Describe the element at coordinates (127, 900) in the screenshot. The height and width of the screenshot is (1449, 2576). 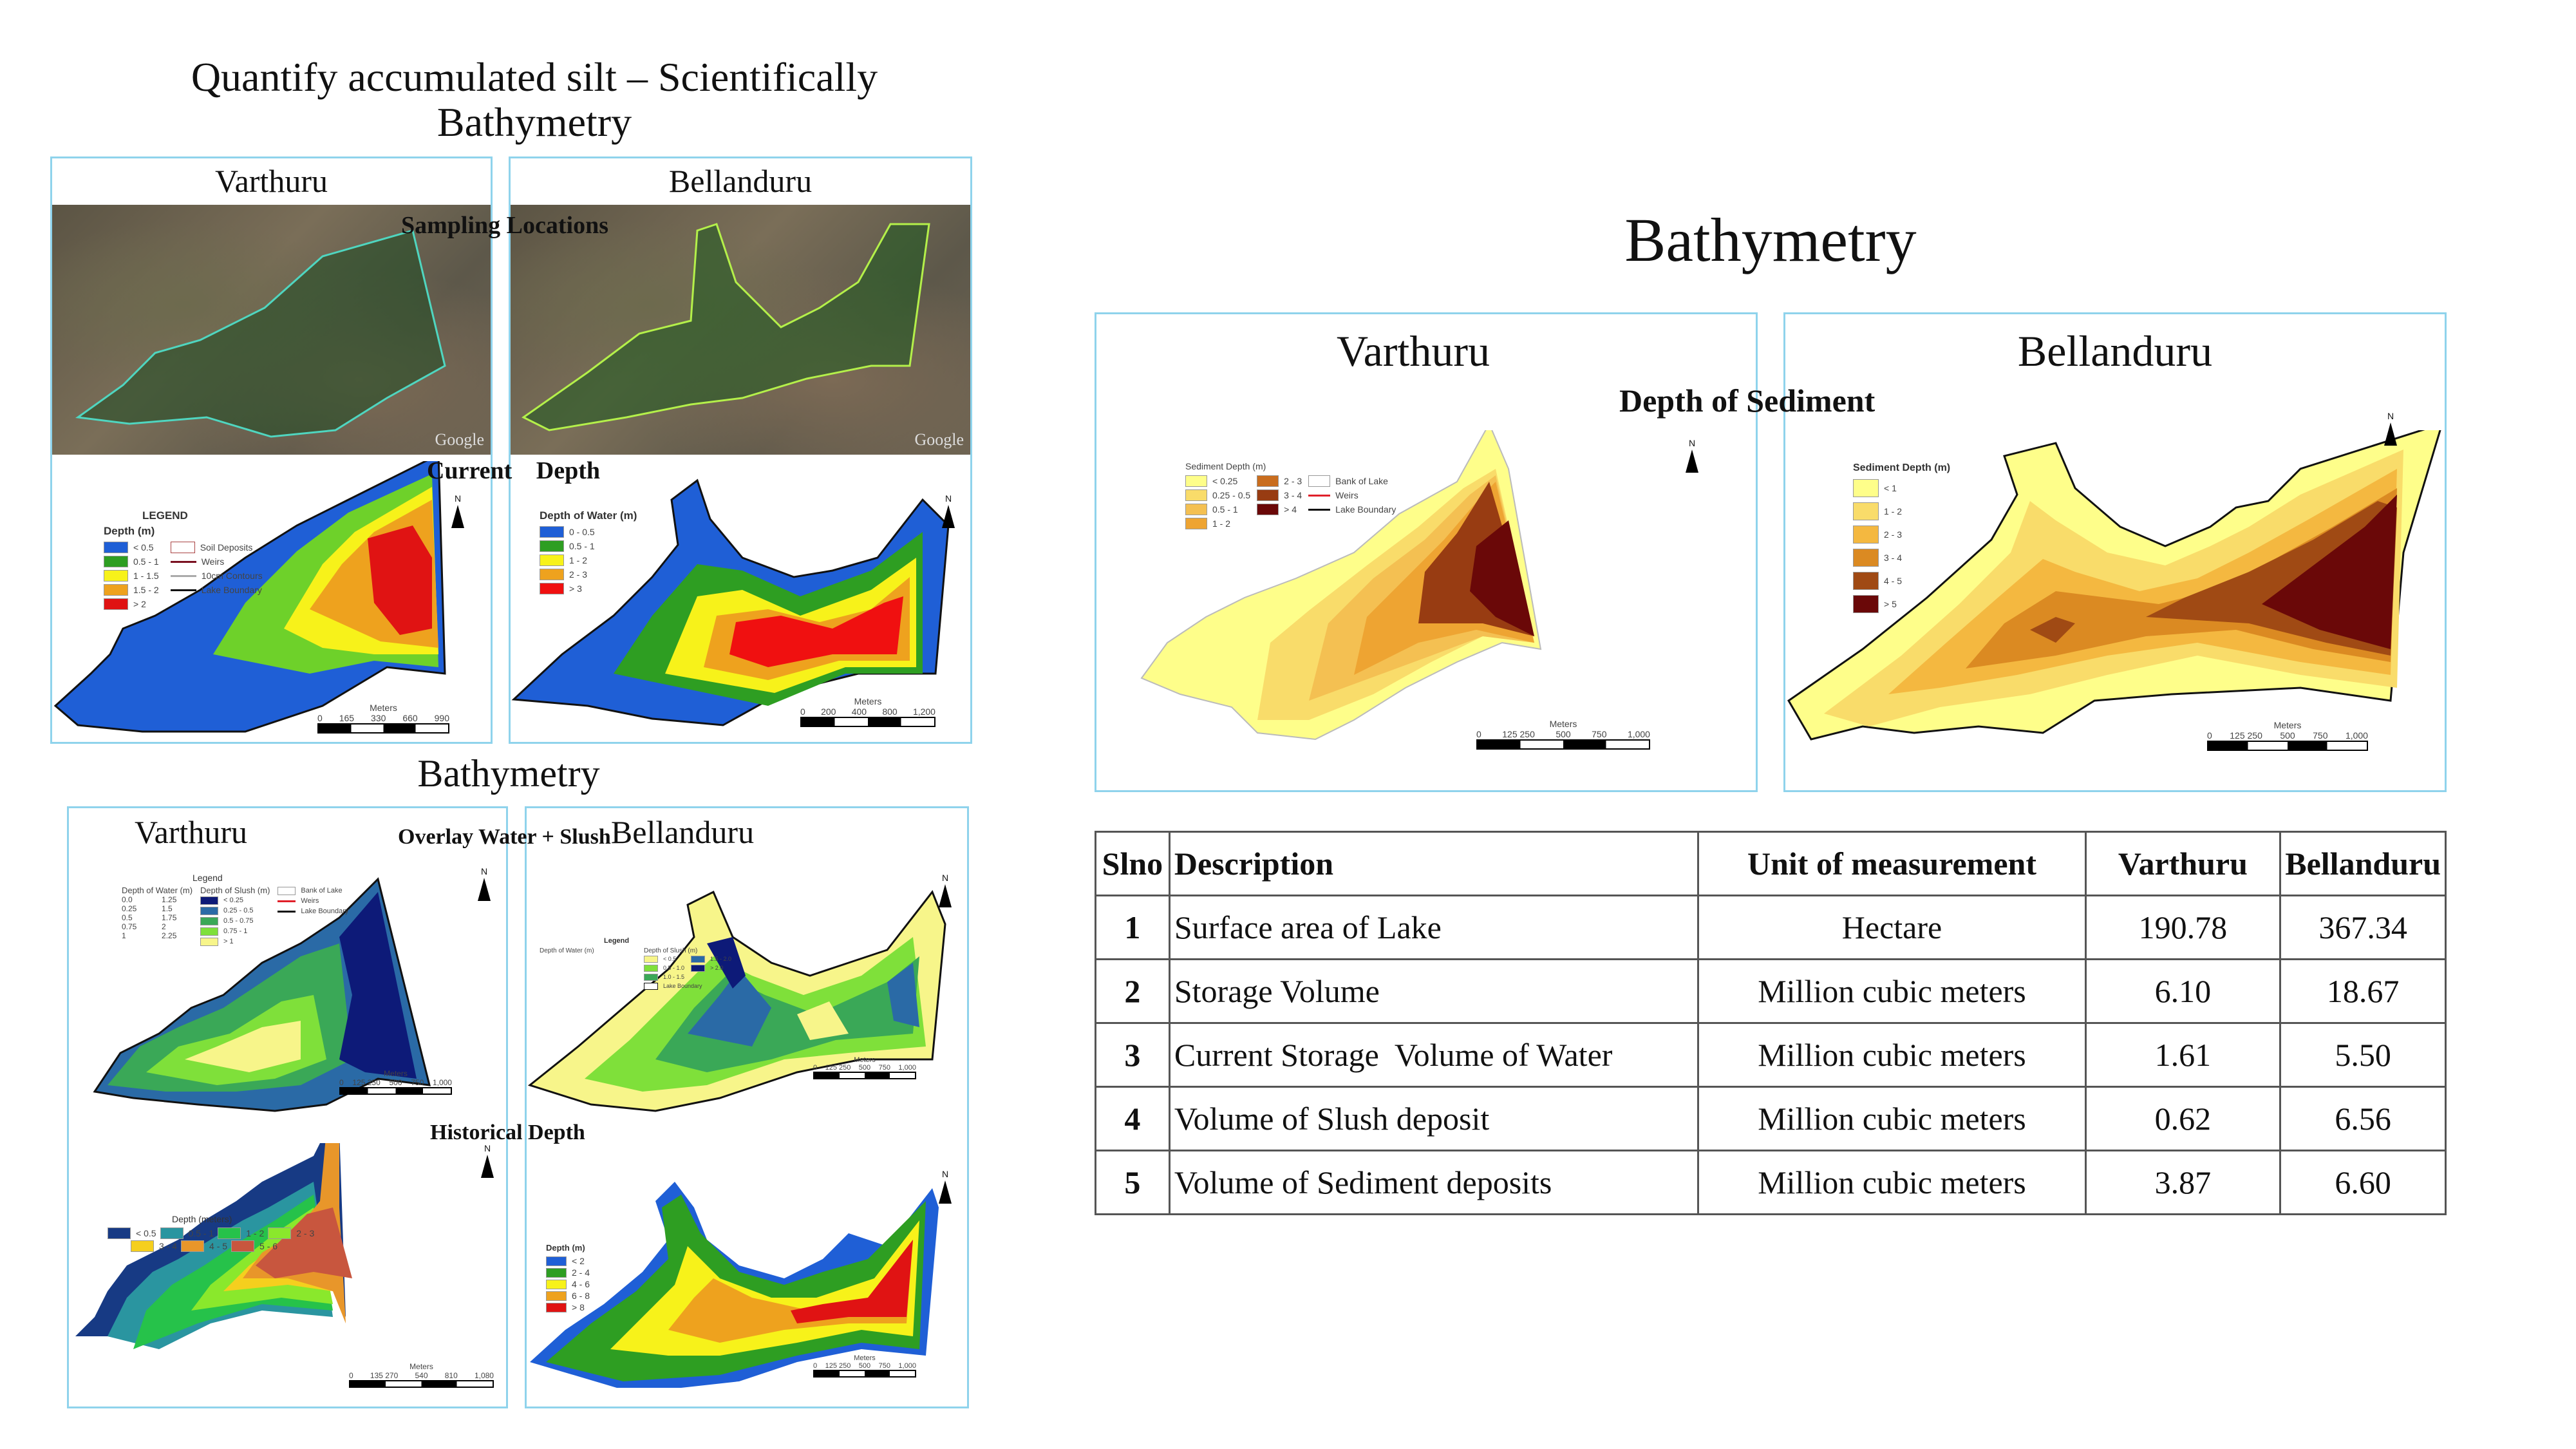
I see `contour-line: 0.0` at that location.